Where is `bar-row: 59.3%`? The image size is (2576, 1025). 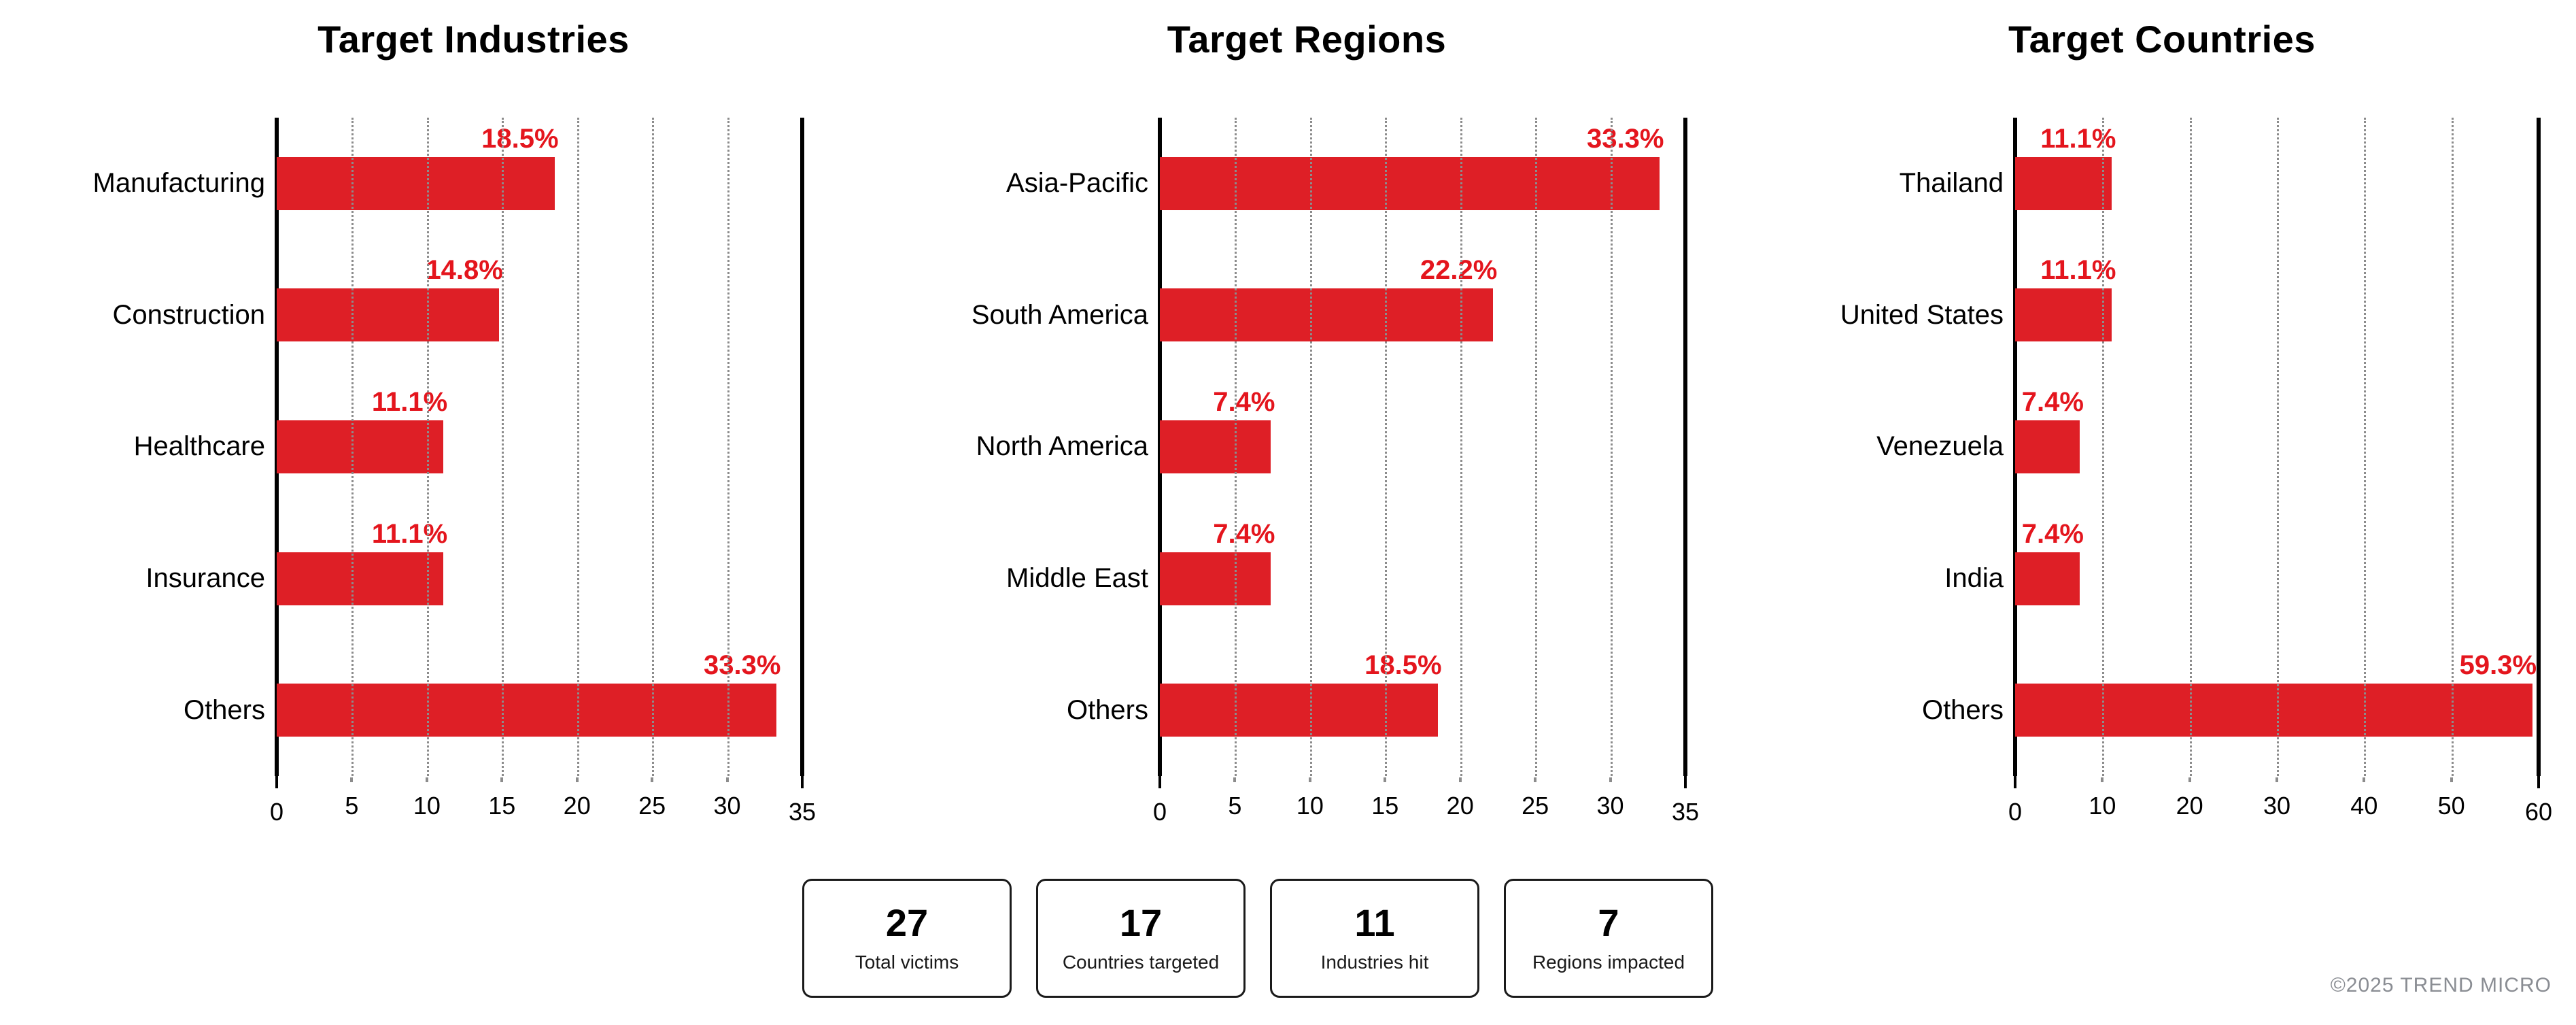
bar-row: 59.3% is located at coordinates (2277, 710).